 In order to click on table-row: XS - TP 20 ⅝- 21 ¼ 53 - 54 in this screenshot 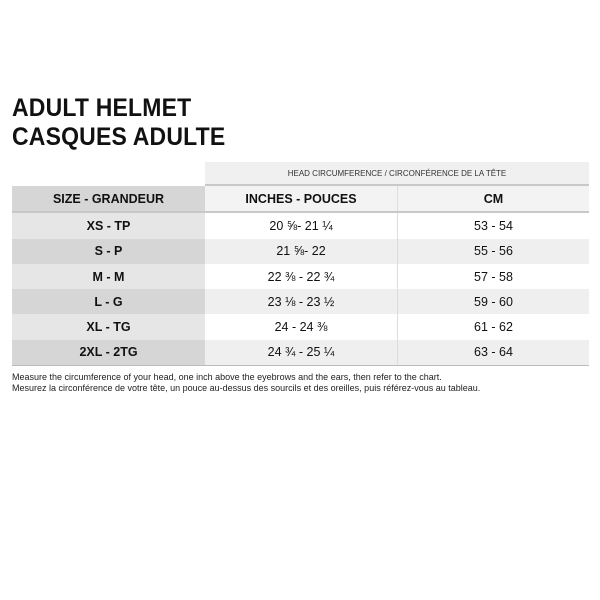, I will do `click(300, 226)`.